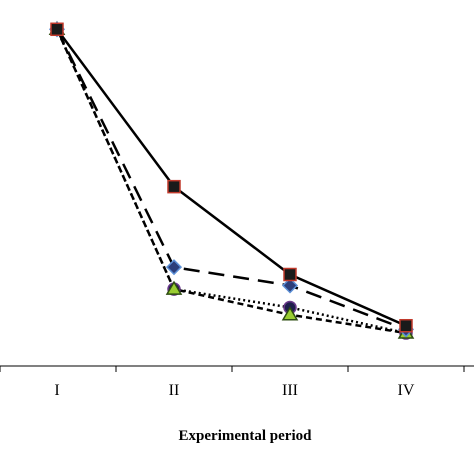 This screenshot has height=474, width=474. What do you see at coordinates (174, 390) in the screenshot?
I see `x-tick-label: II` at bounding box center [174, 390].